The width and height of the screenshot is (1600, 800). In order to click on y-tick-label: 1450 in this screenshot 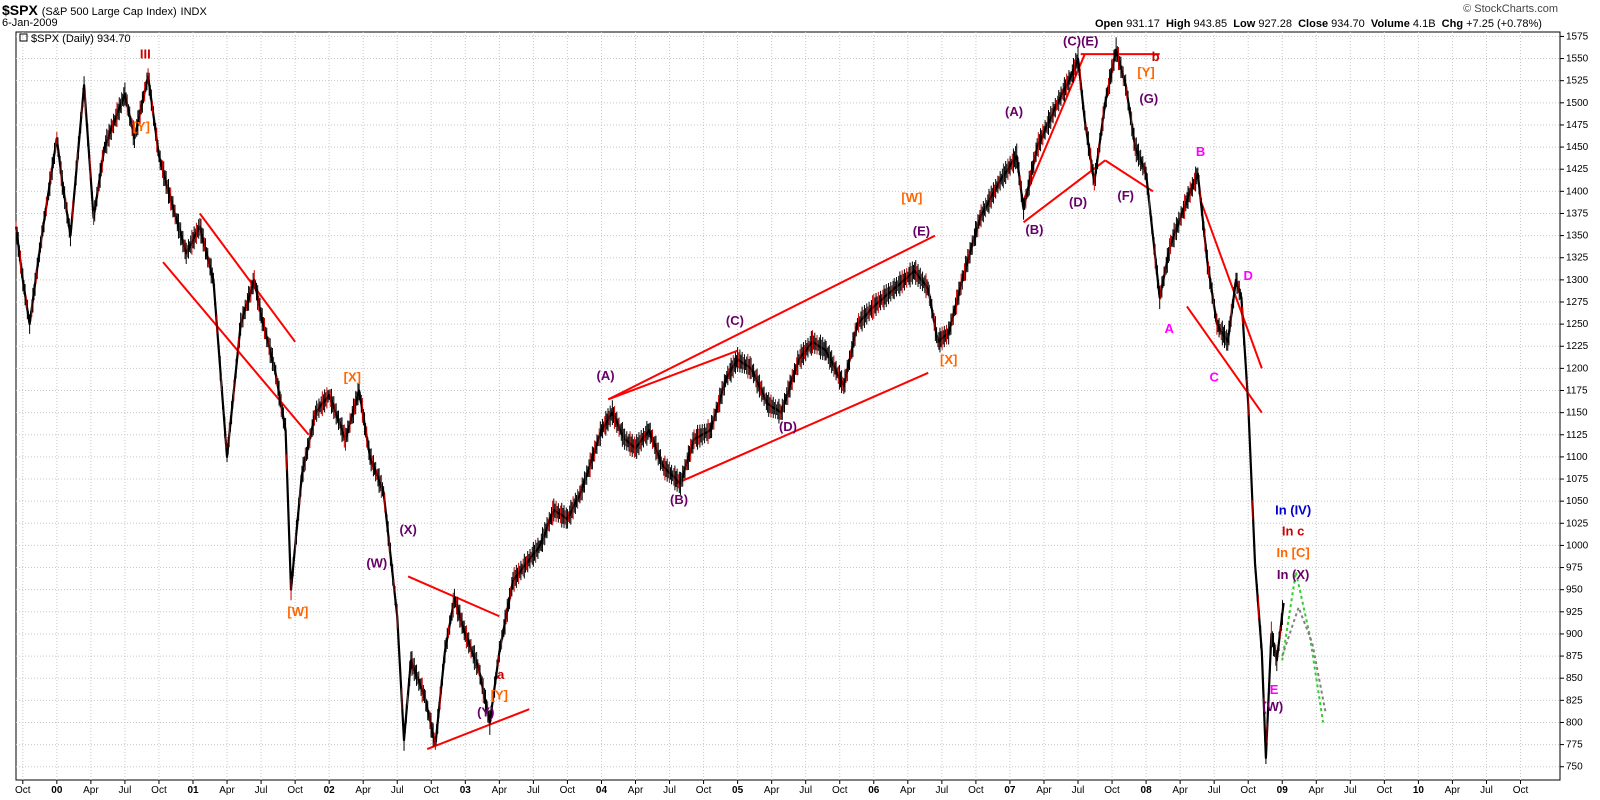, I will do `click(1577, 147)`.